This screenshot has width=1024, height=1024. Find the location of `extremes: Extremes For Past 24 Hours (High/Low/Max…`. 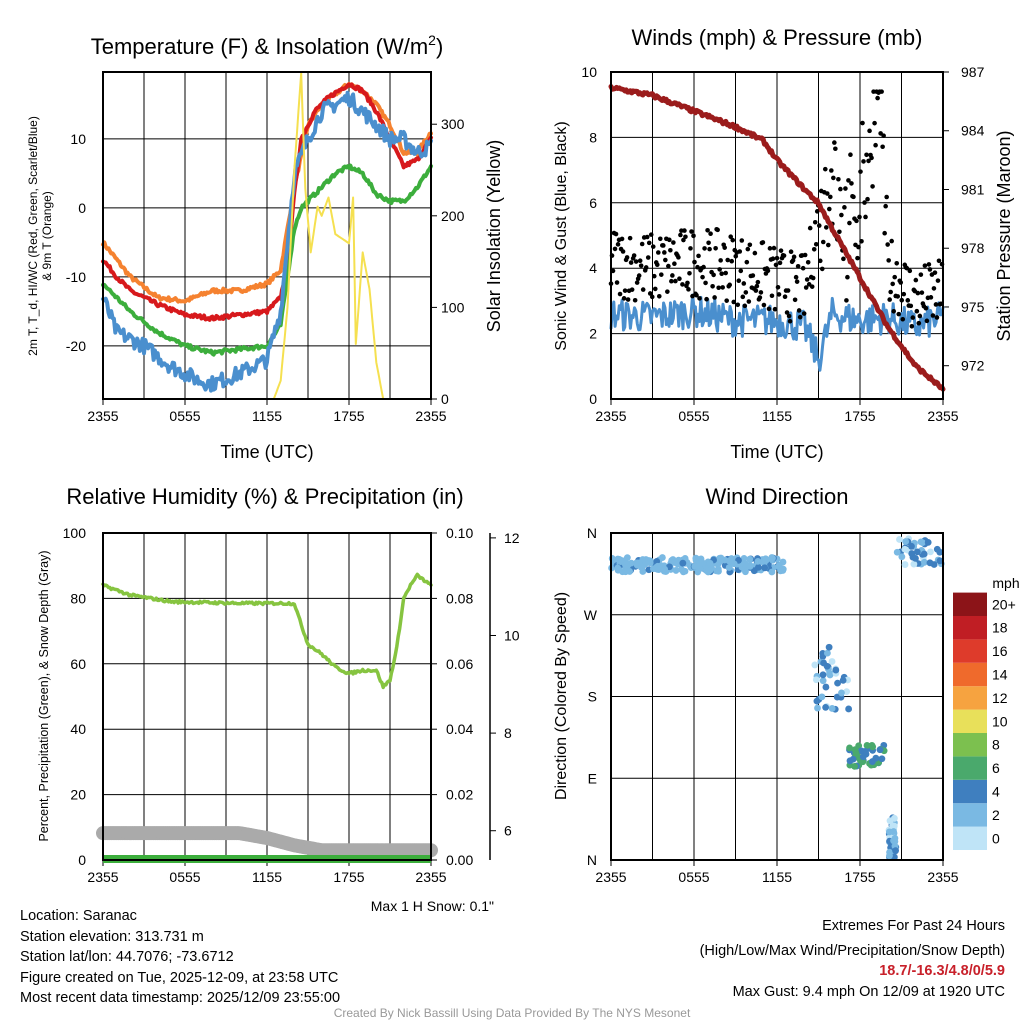

extremes: Extremes For Past 24 Hours (High/Low/Max… is located at coordinates (852, 959).